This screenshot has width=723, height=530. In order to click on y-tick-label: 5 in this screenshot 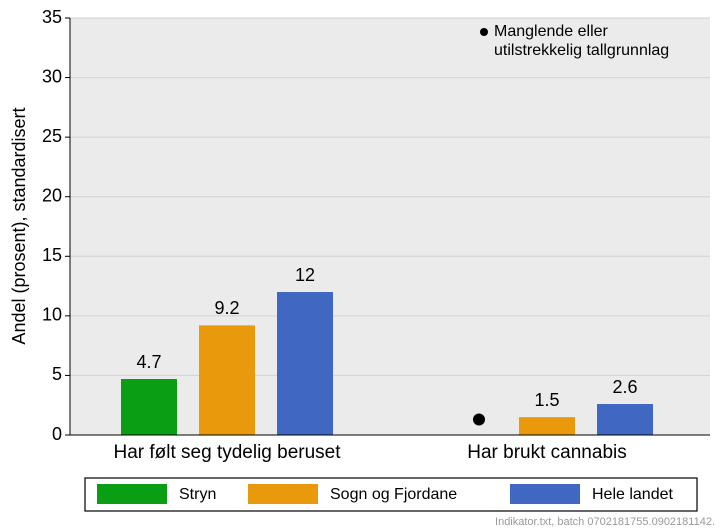, I will do `click(57, 374)`.